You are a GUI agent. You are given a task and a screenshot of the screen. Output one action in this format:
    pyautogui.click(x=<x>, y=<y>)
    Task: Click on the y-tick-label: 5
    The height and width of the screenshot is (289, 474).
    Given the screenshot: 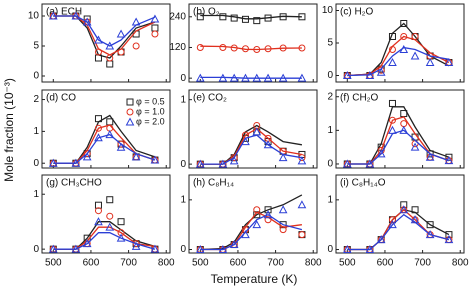 What is the action you would take?
    pyautogui.click(x=330, y=43)
    